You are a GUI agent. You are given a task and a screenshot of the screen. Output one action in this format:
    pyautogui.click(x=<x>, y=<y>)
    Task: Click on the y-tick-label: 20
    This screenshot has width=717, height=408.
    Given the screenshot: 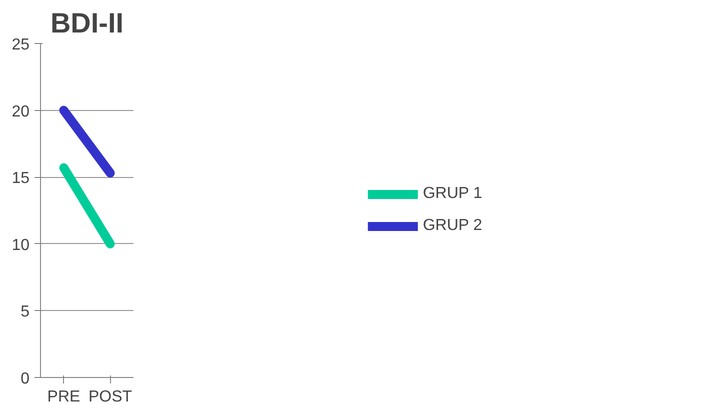 What is the action you would take?
    pyautogui.click(x=21, y=111)
    